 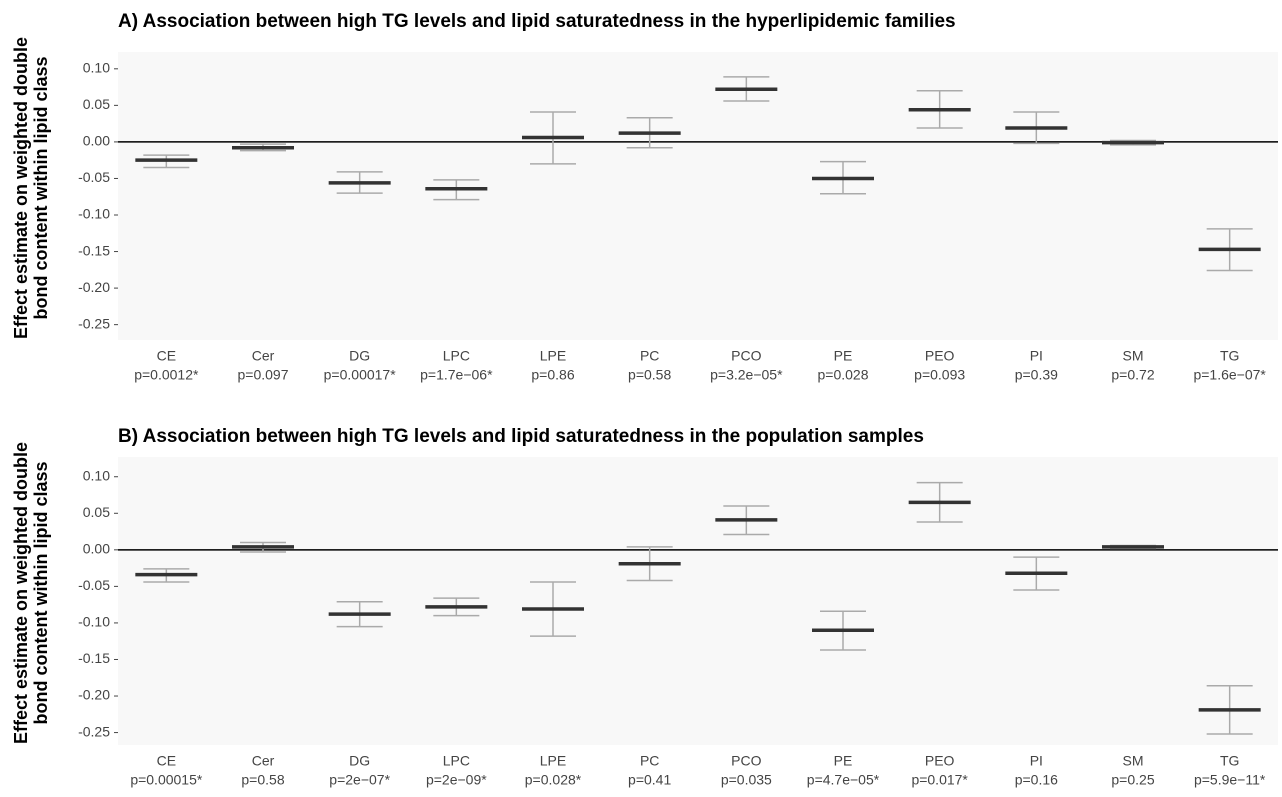 What do you see at coordinates (649, 780) in the screenshot?
I see `p-value-label: p=0.41` at bounding box center [649, 780].